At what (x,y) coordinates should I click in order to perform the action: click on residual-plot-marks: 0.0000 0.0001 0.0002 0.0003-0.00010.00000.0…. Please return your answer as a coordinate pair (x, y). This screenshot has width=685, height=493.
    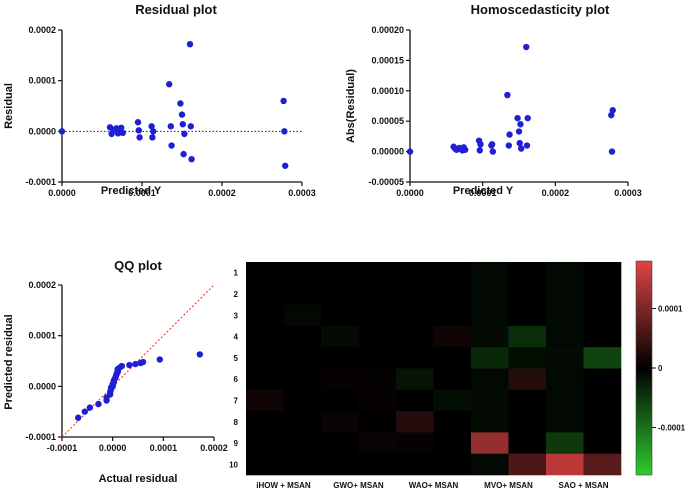
    Looking at the image, I should click on (170, 111).